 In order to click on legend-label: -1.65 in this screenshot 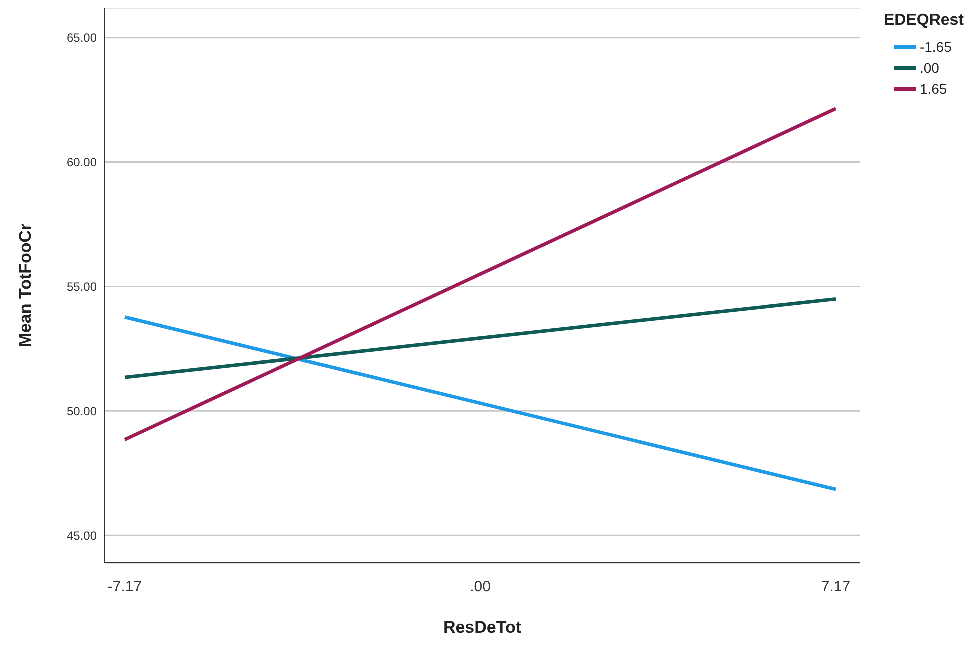, I will do `click(936, 46)`.